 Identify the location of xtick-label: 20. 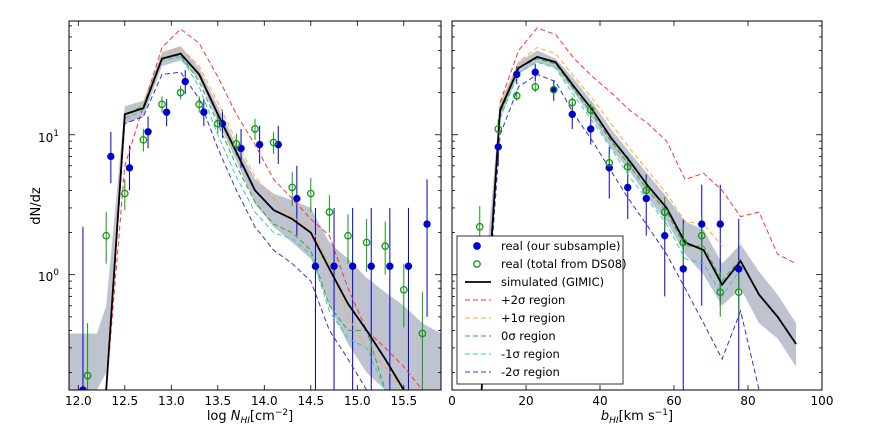
(525, 401).